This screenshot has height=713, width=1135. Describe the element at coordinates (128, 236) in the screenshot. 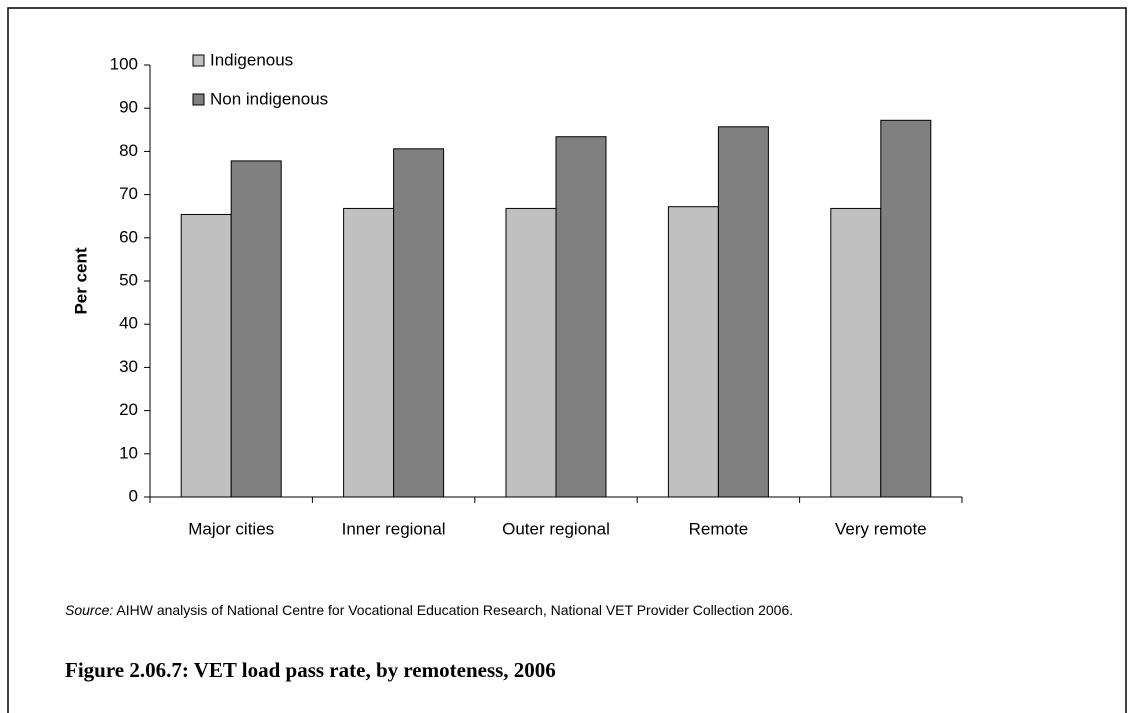

I see `y-tick-label: 60` at that location.